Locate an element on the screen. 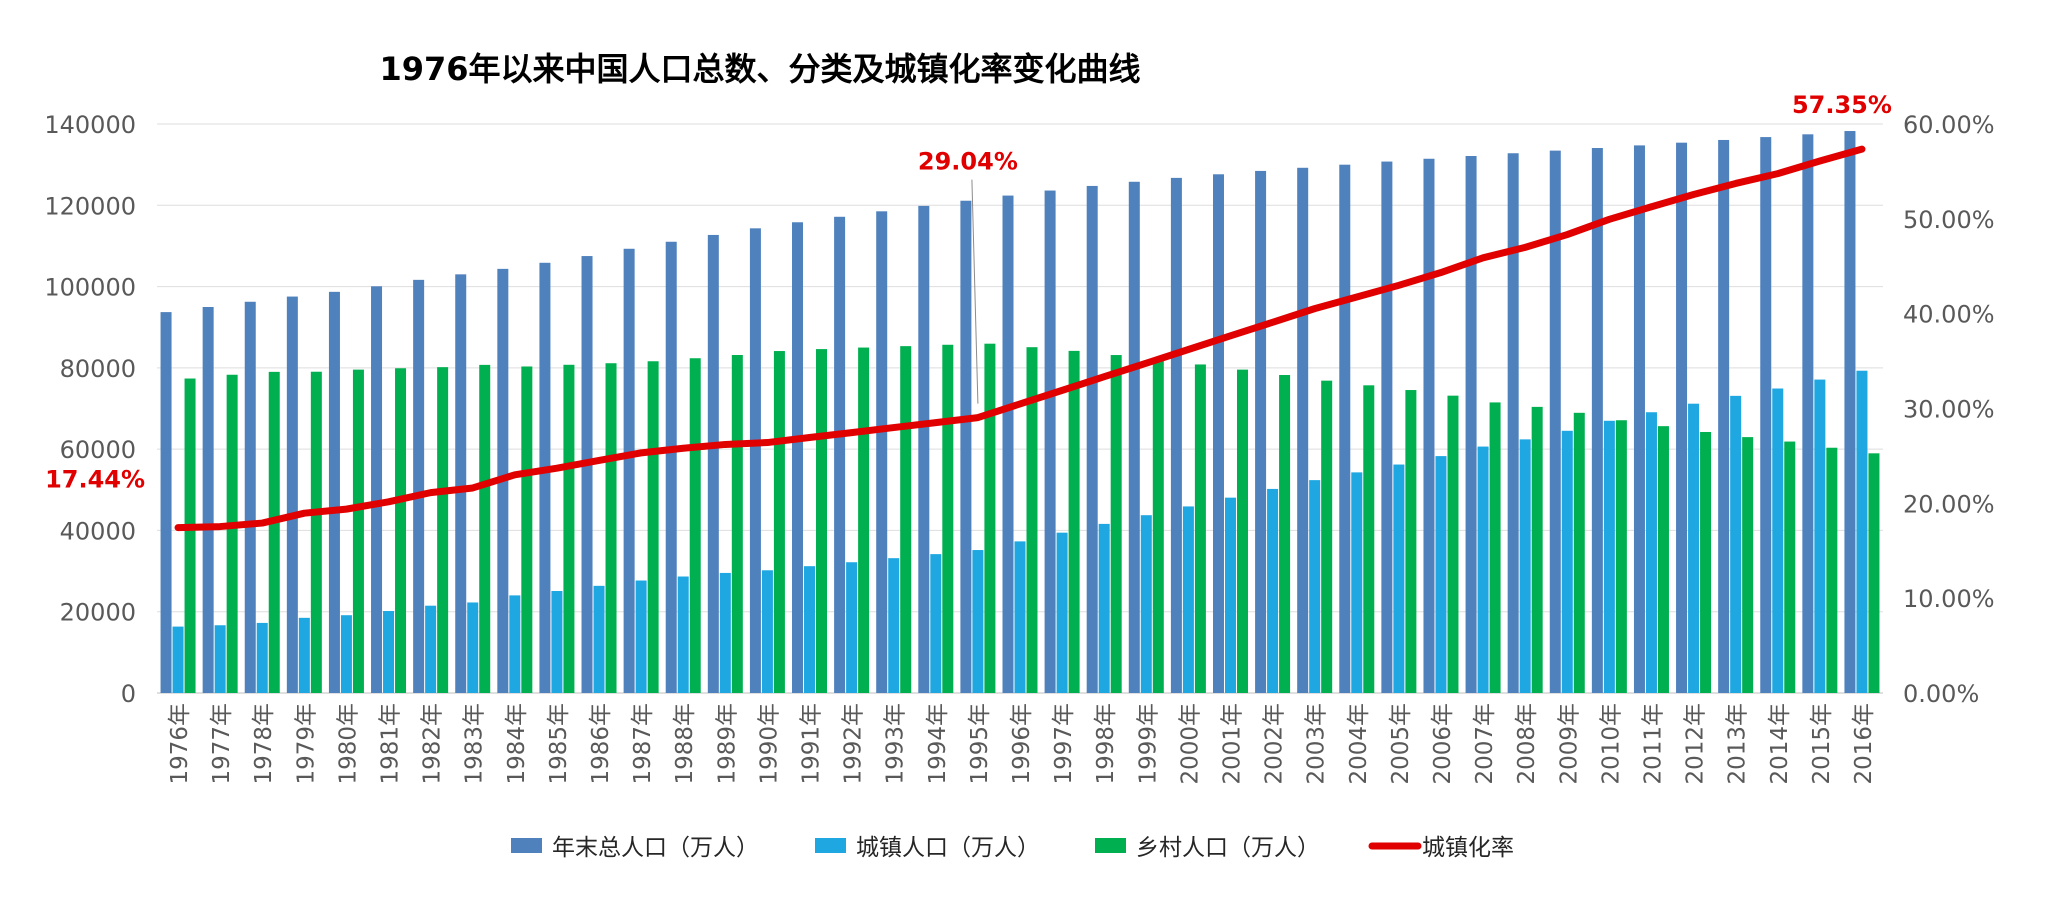  x-tick-label: 2005年 is located at coordinates (1401, 744).